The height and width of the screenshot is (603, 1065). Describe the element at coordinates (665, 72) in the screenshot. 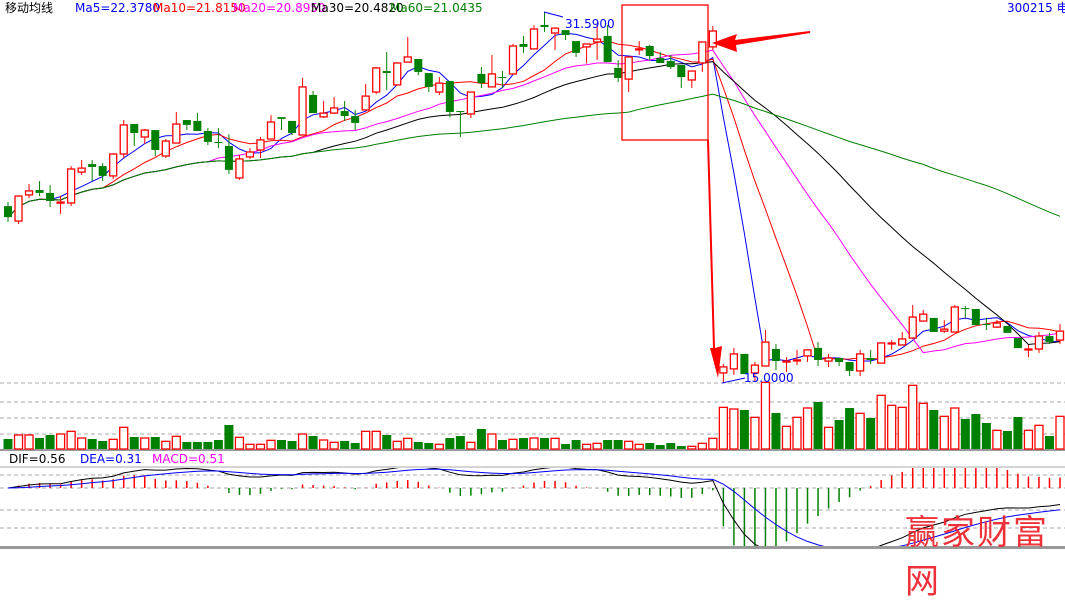

I see `highlight-box` at that location.